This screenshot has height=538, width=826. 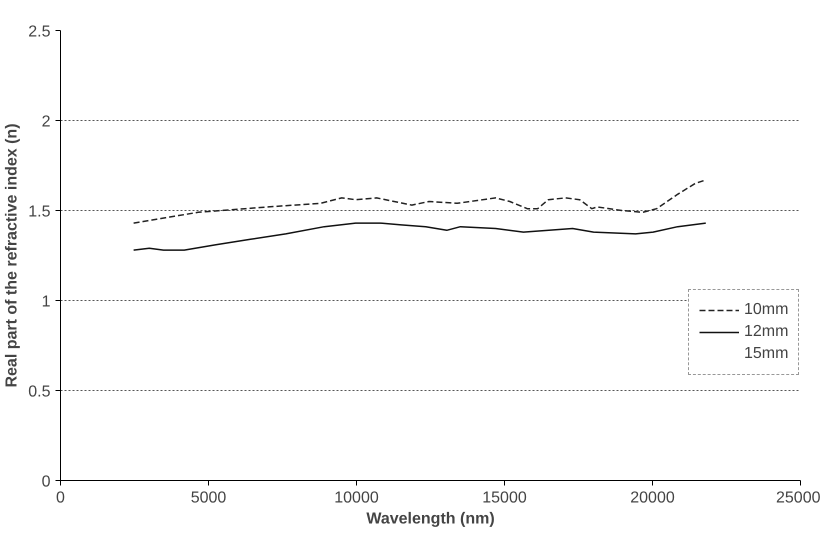 I want to click on x-tick-label: 20000, so click(x=652, y=498).